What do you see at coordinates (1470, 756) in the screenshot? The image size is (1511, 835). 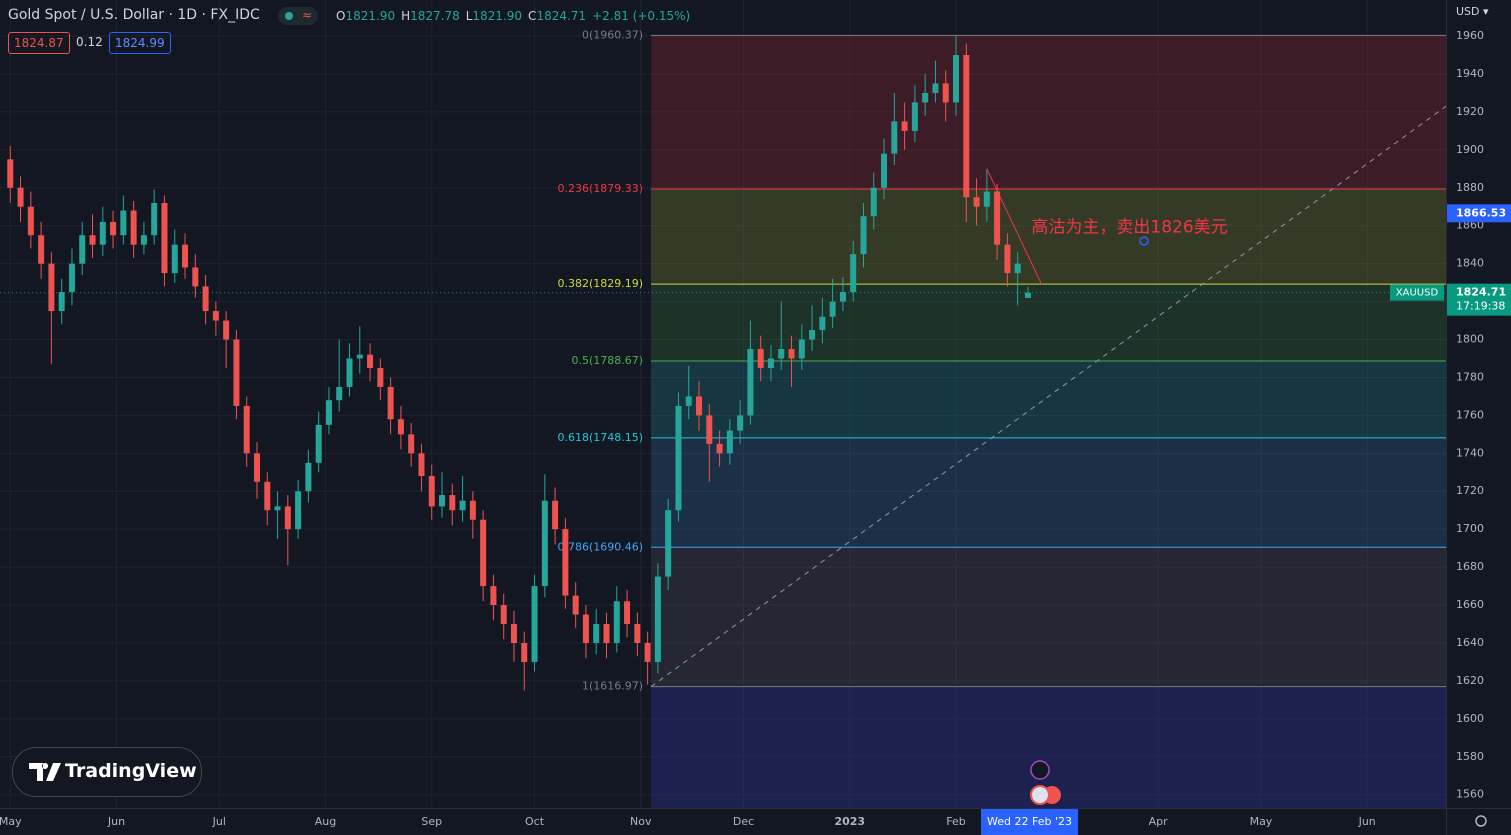 I see `y-tick-label: 1580` at bounding box center [1470, 756].